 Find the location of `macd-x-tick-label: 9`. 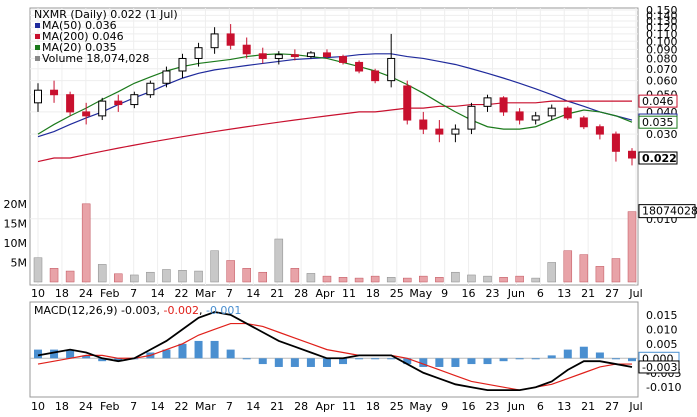

macd-x-tick-label: 9 is located at coordinates (444, 406).